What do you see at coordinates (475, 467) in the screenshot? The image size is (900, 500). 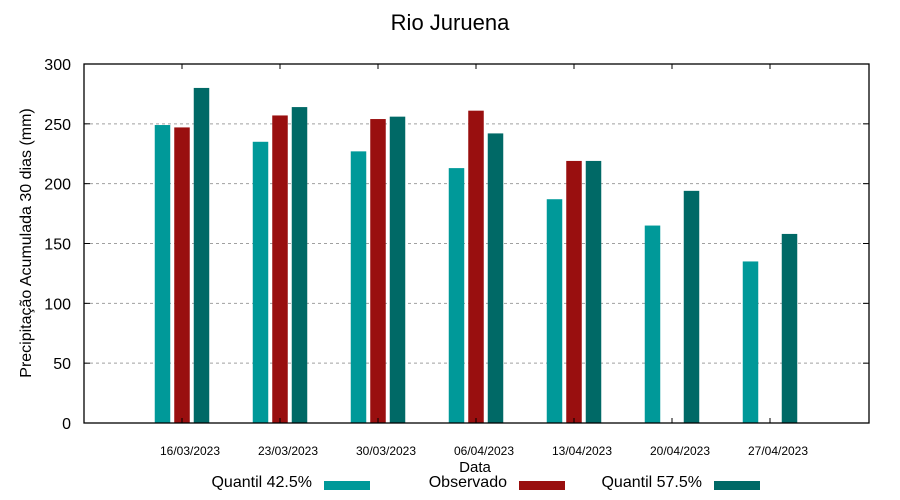 I see `x-axis-label: Data` at bounding box center [475, 467].